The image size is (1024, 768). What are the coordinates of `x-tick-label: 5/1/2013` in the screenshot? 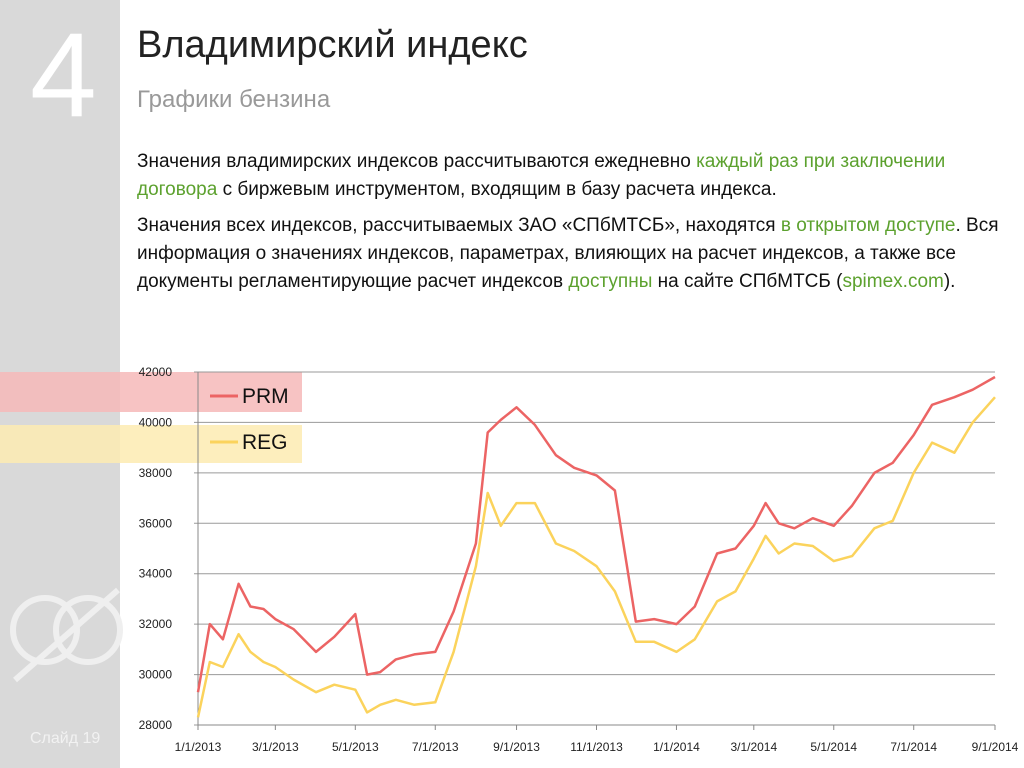 It's located at (355, 747).